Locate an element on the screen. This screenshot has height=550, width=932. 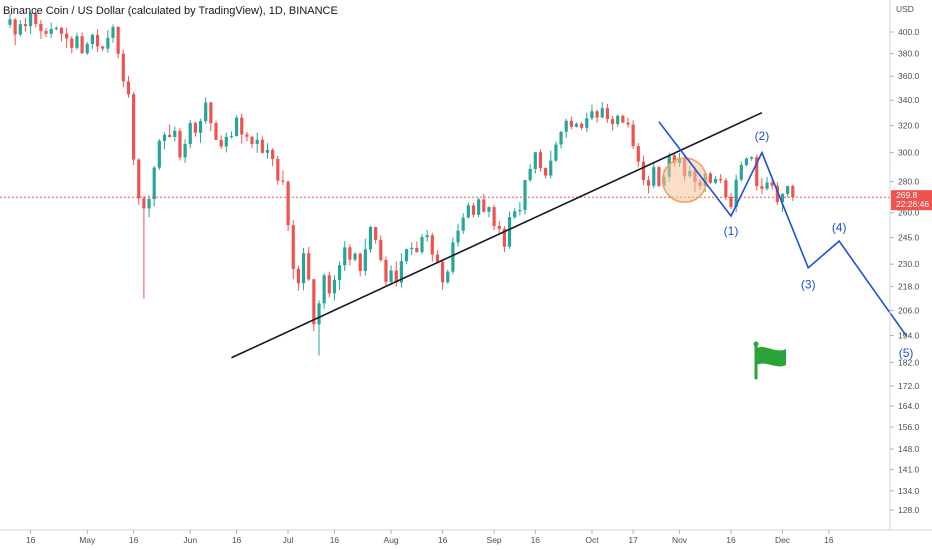
wave-label: (2) is located at coordinates (762, 136).